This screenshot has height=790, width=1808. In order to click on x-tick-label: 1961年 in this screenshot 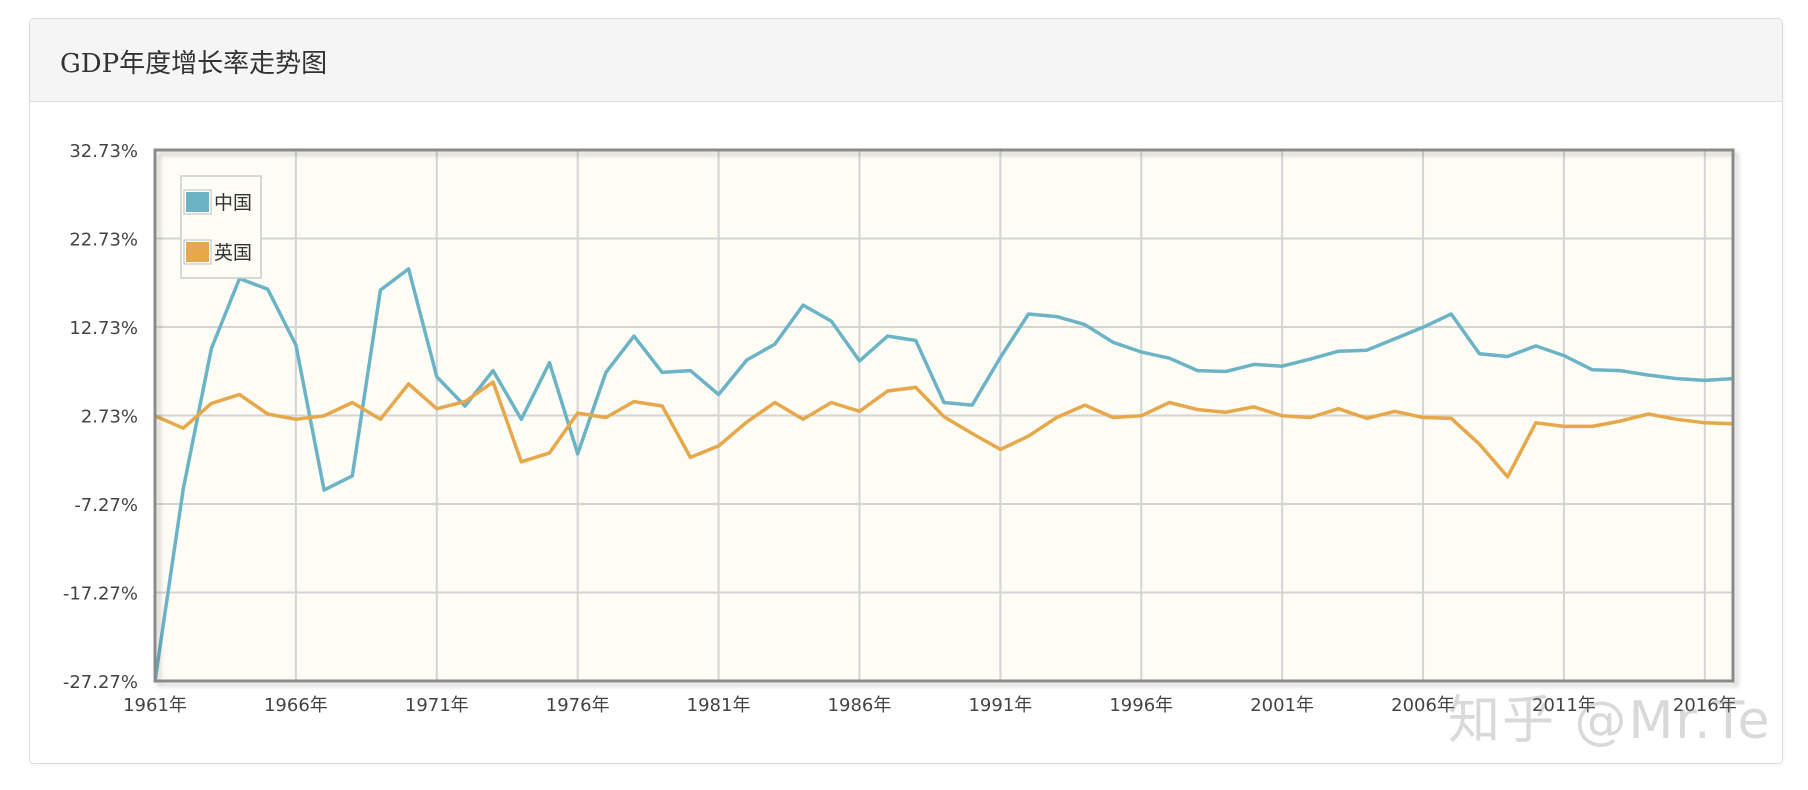, I will do `click(155, 705)`.